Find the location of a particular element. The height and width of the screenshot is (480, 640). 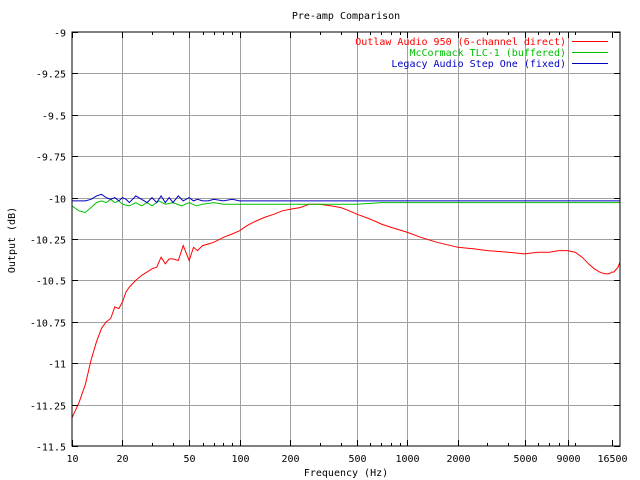

y-tick-label: -9.25 is located at coordinates (51, 75).